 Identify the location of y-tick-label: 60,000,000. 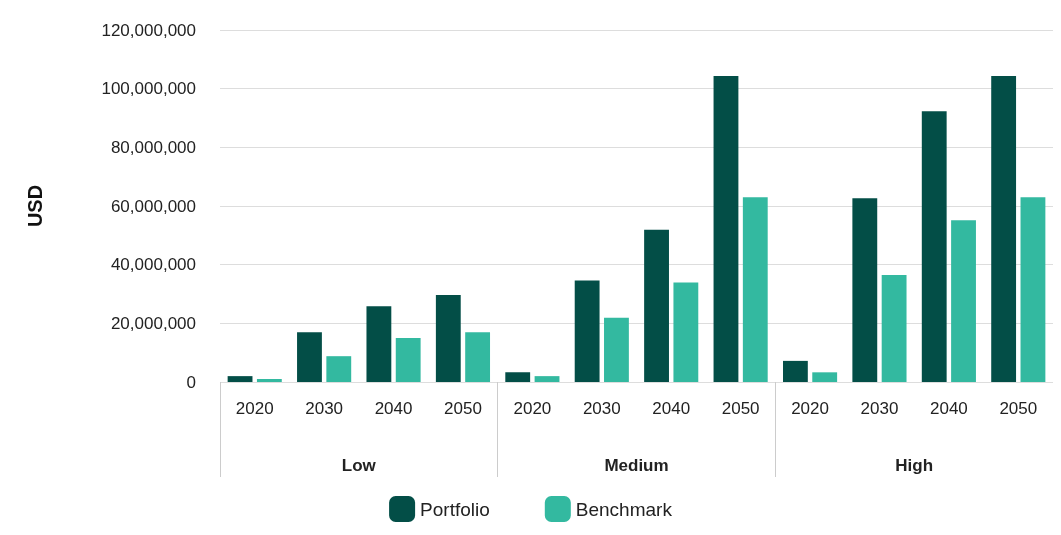
(153, 206).